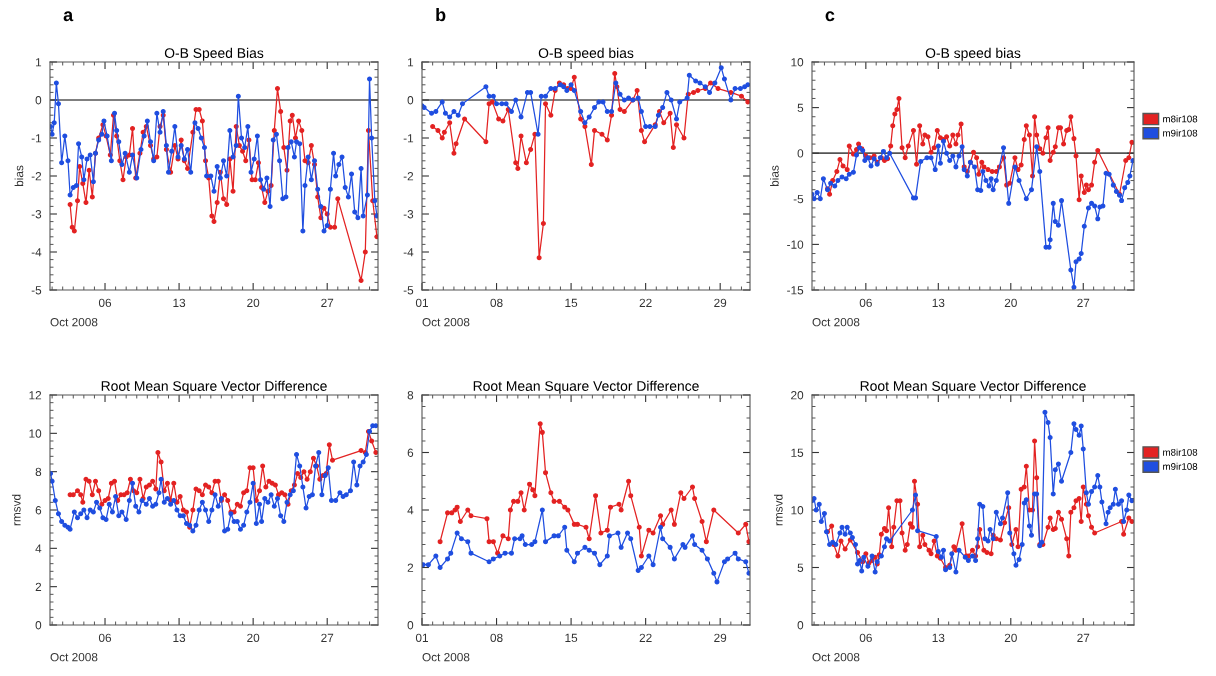  Describe the element at coordinates (35, 395) in the screenshot. I see `y-tick-label: 12` at that location.